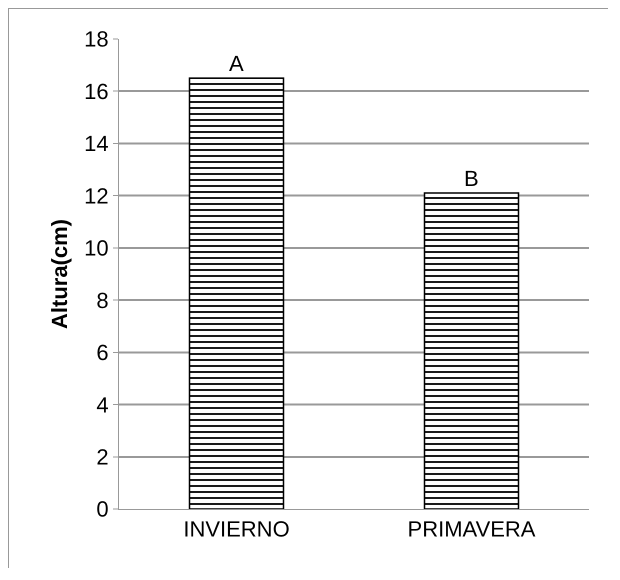  Describe the element at coordinates (102, 300) in the screenshot. I see `y-tick-label: 8` at that location.